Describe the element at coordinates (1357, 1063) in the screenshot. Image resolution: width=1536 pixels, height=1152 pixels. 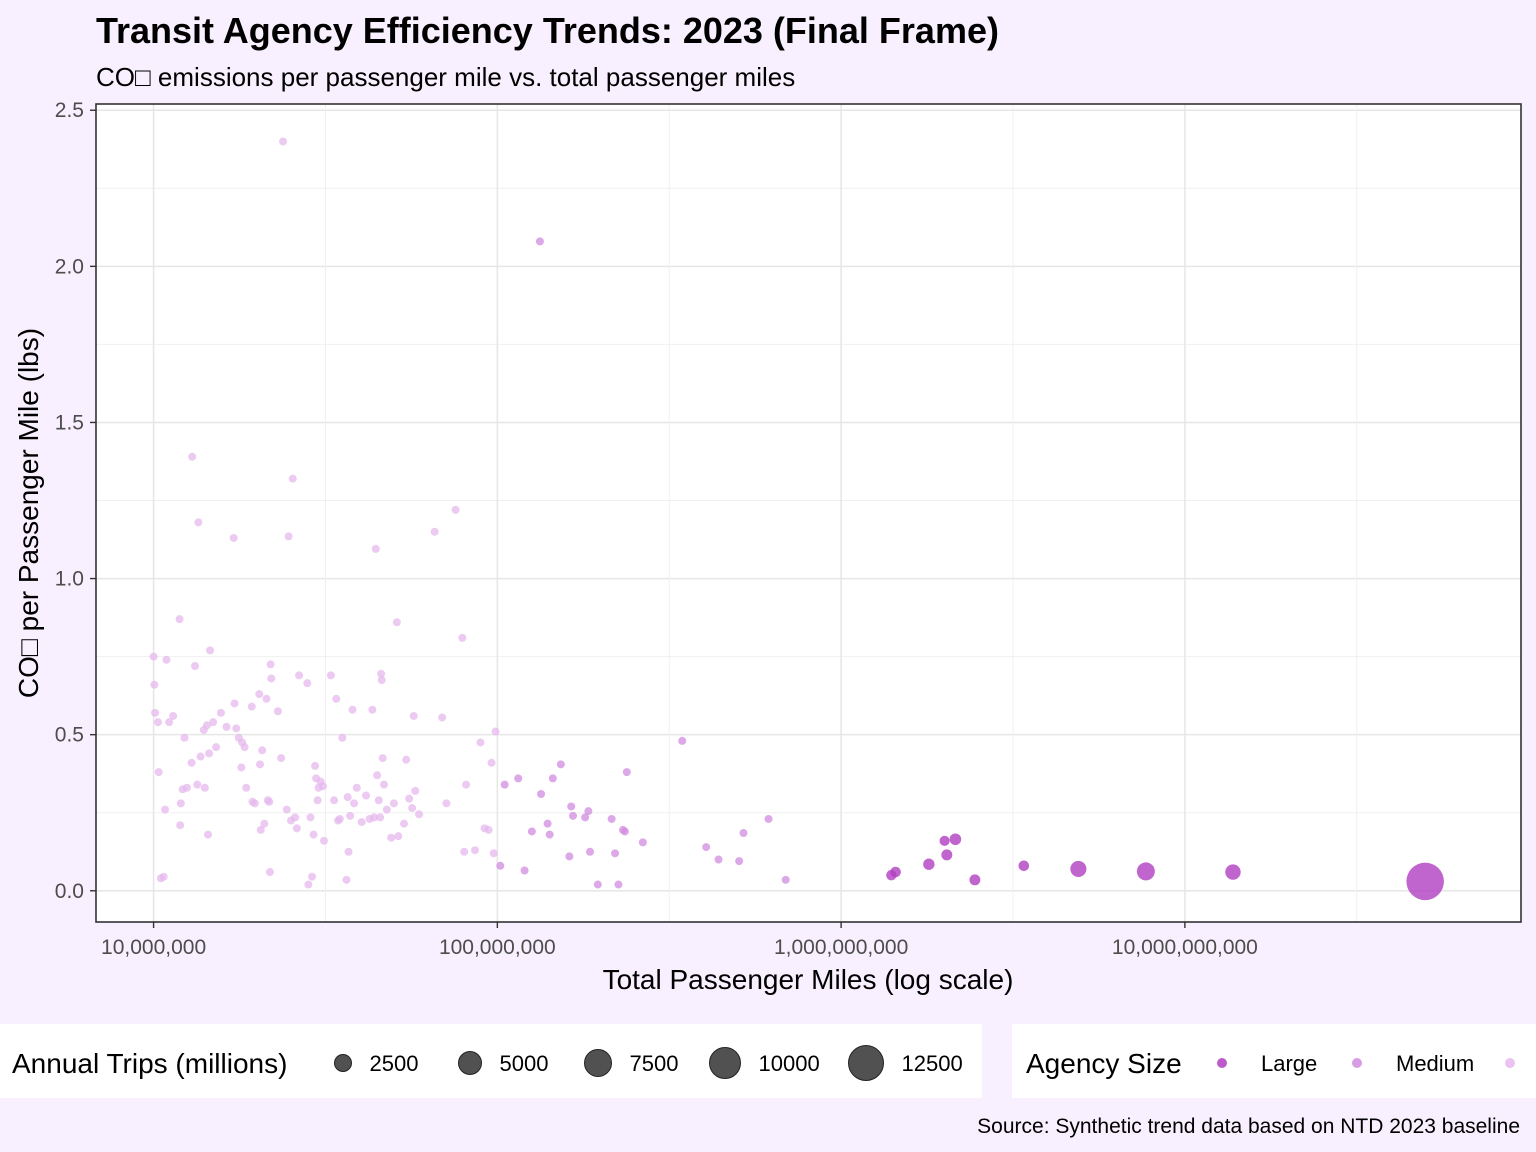
I see `color-legend-key` at that location.